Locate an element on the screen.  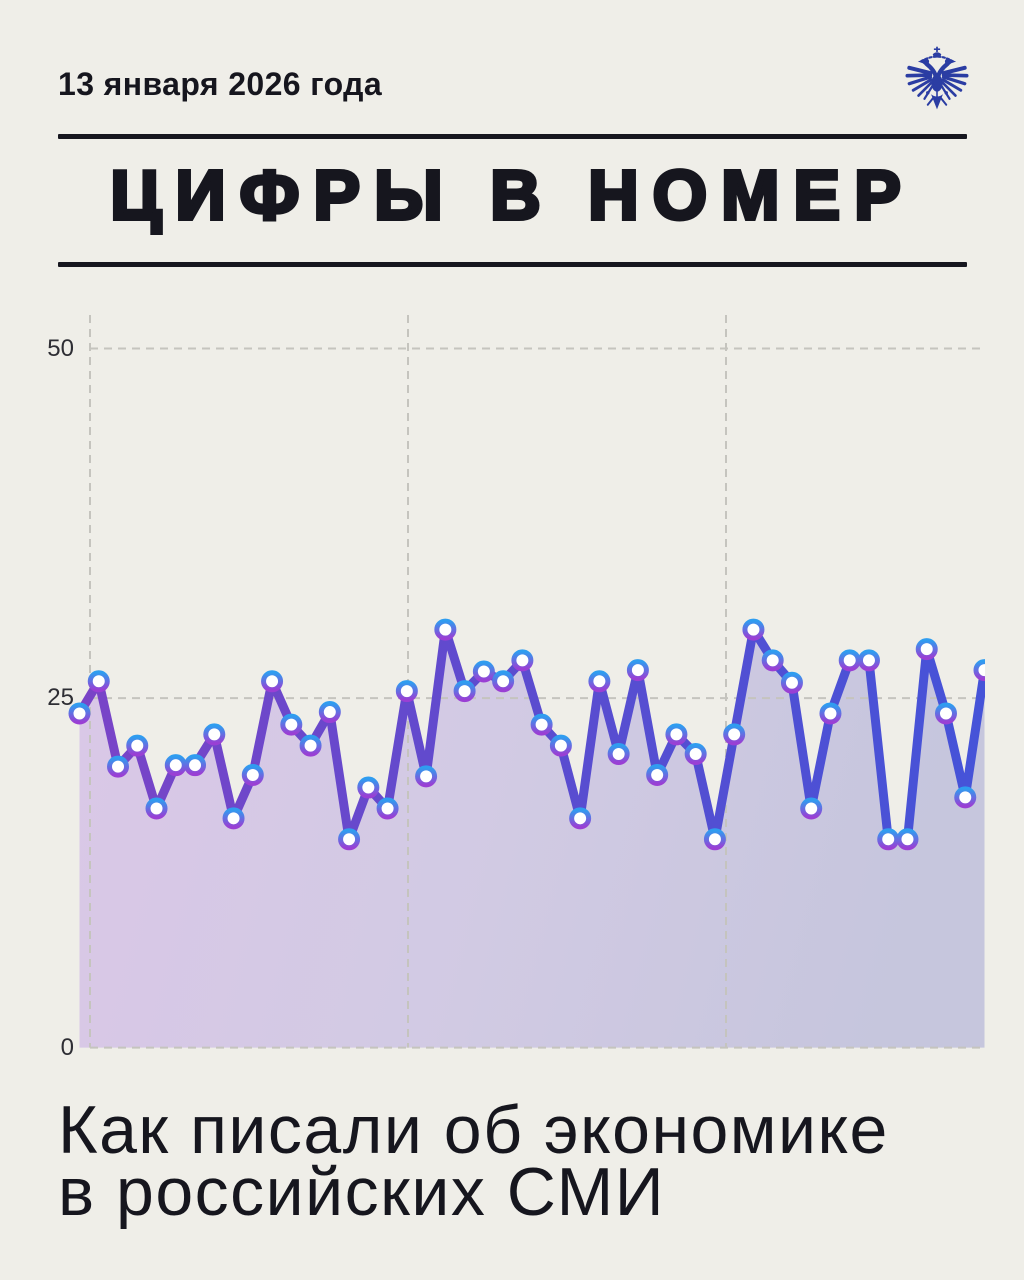
coat-of-arms-icon is located at coordinates (937, 83).